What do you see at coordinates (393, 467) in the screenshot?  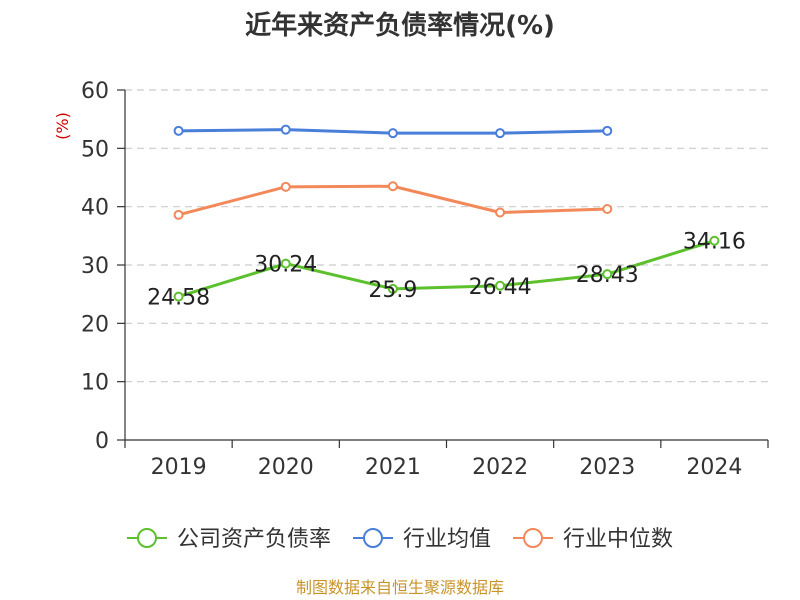 I see `x-tick-label: 2021` at bounding box center [393, 467].